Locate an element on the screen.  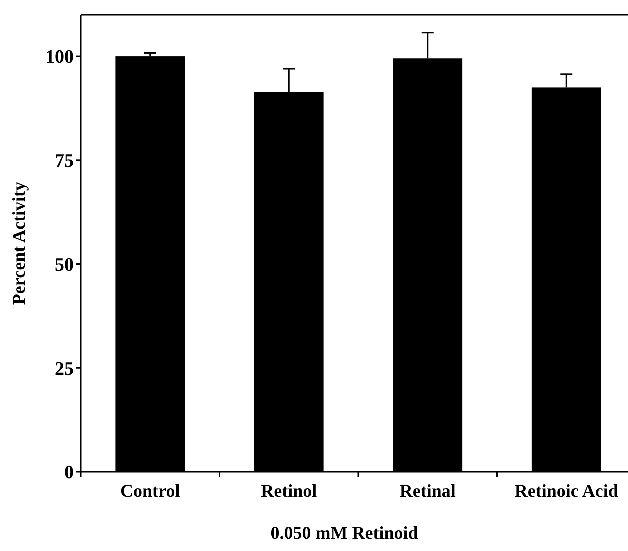
y-tick-label: 100 is located at coordinates (60, 57).